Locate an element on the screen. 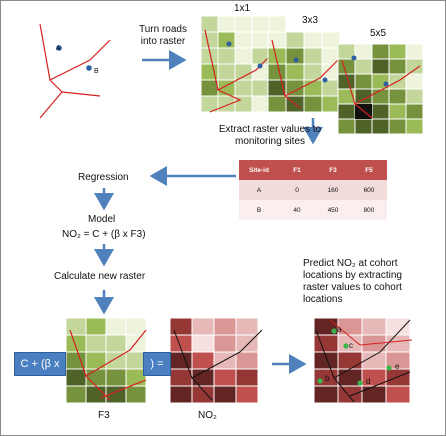 This screenshot has height=436, width=446. table-row: A 0 160 600 is located at coordinates (313, 190).